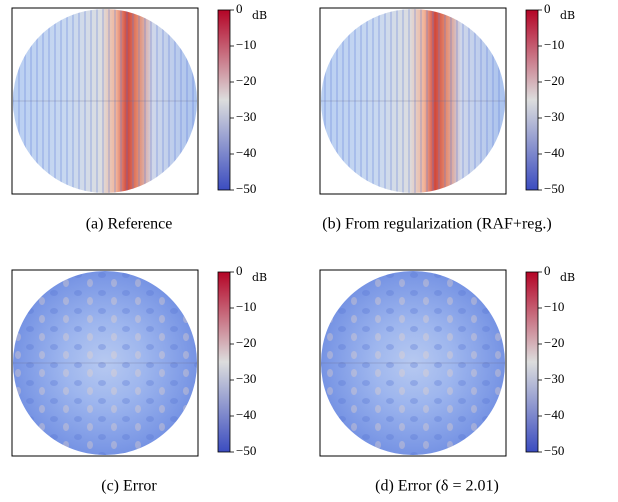  Describe the element at coordinates (129, 224) in the screenshot. I see `panel-caption: (a) Reference` at that location.